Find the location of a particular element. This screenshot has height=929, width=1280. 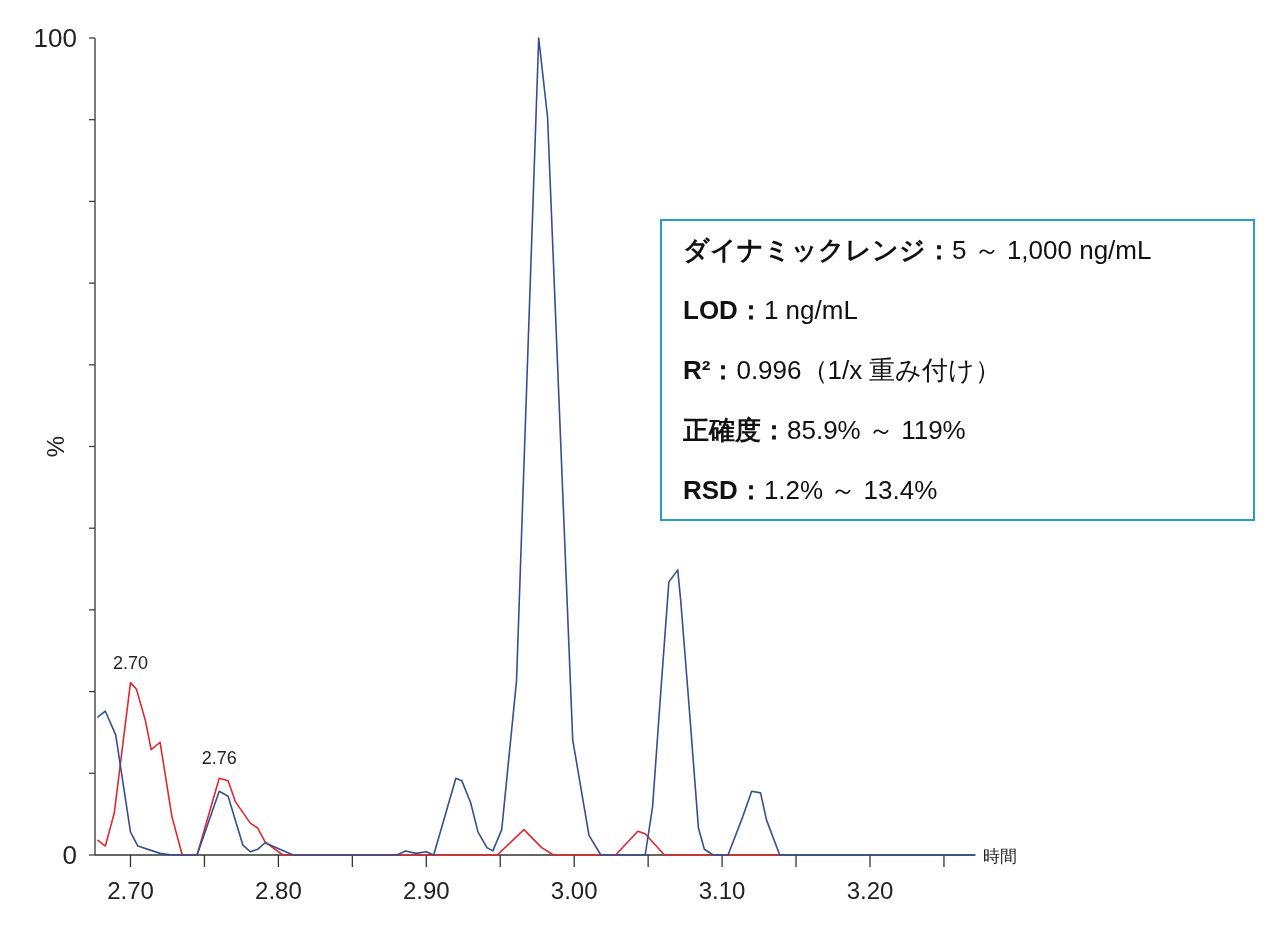

annotation: LOD：1 ng/mL is located at coordinates (770, 310).